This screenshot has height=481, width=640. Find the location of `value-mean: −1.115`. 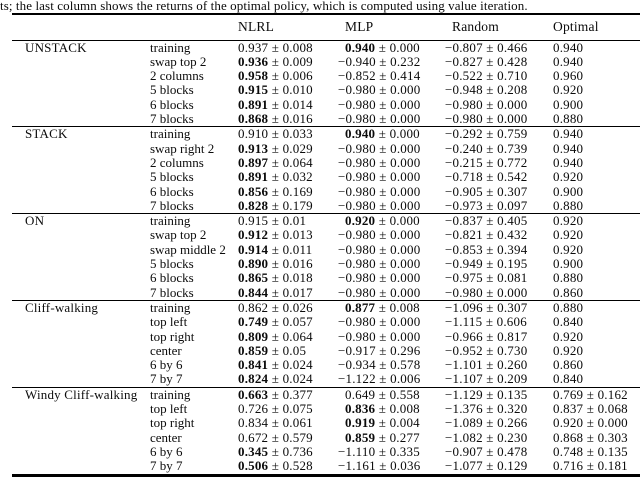

value-mean: −1.115 is located at coordinates (464, 322).